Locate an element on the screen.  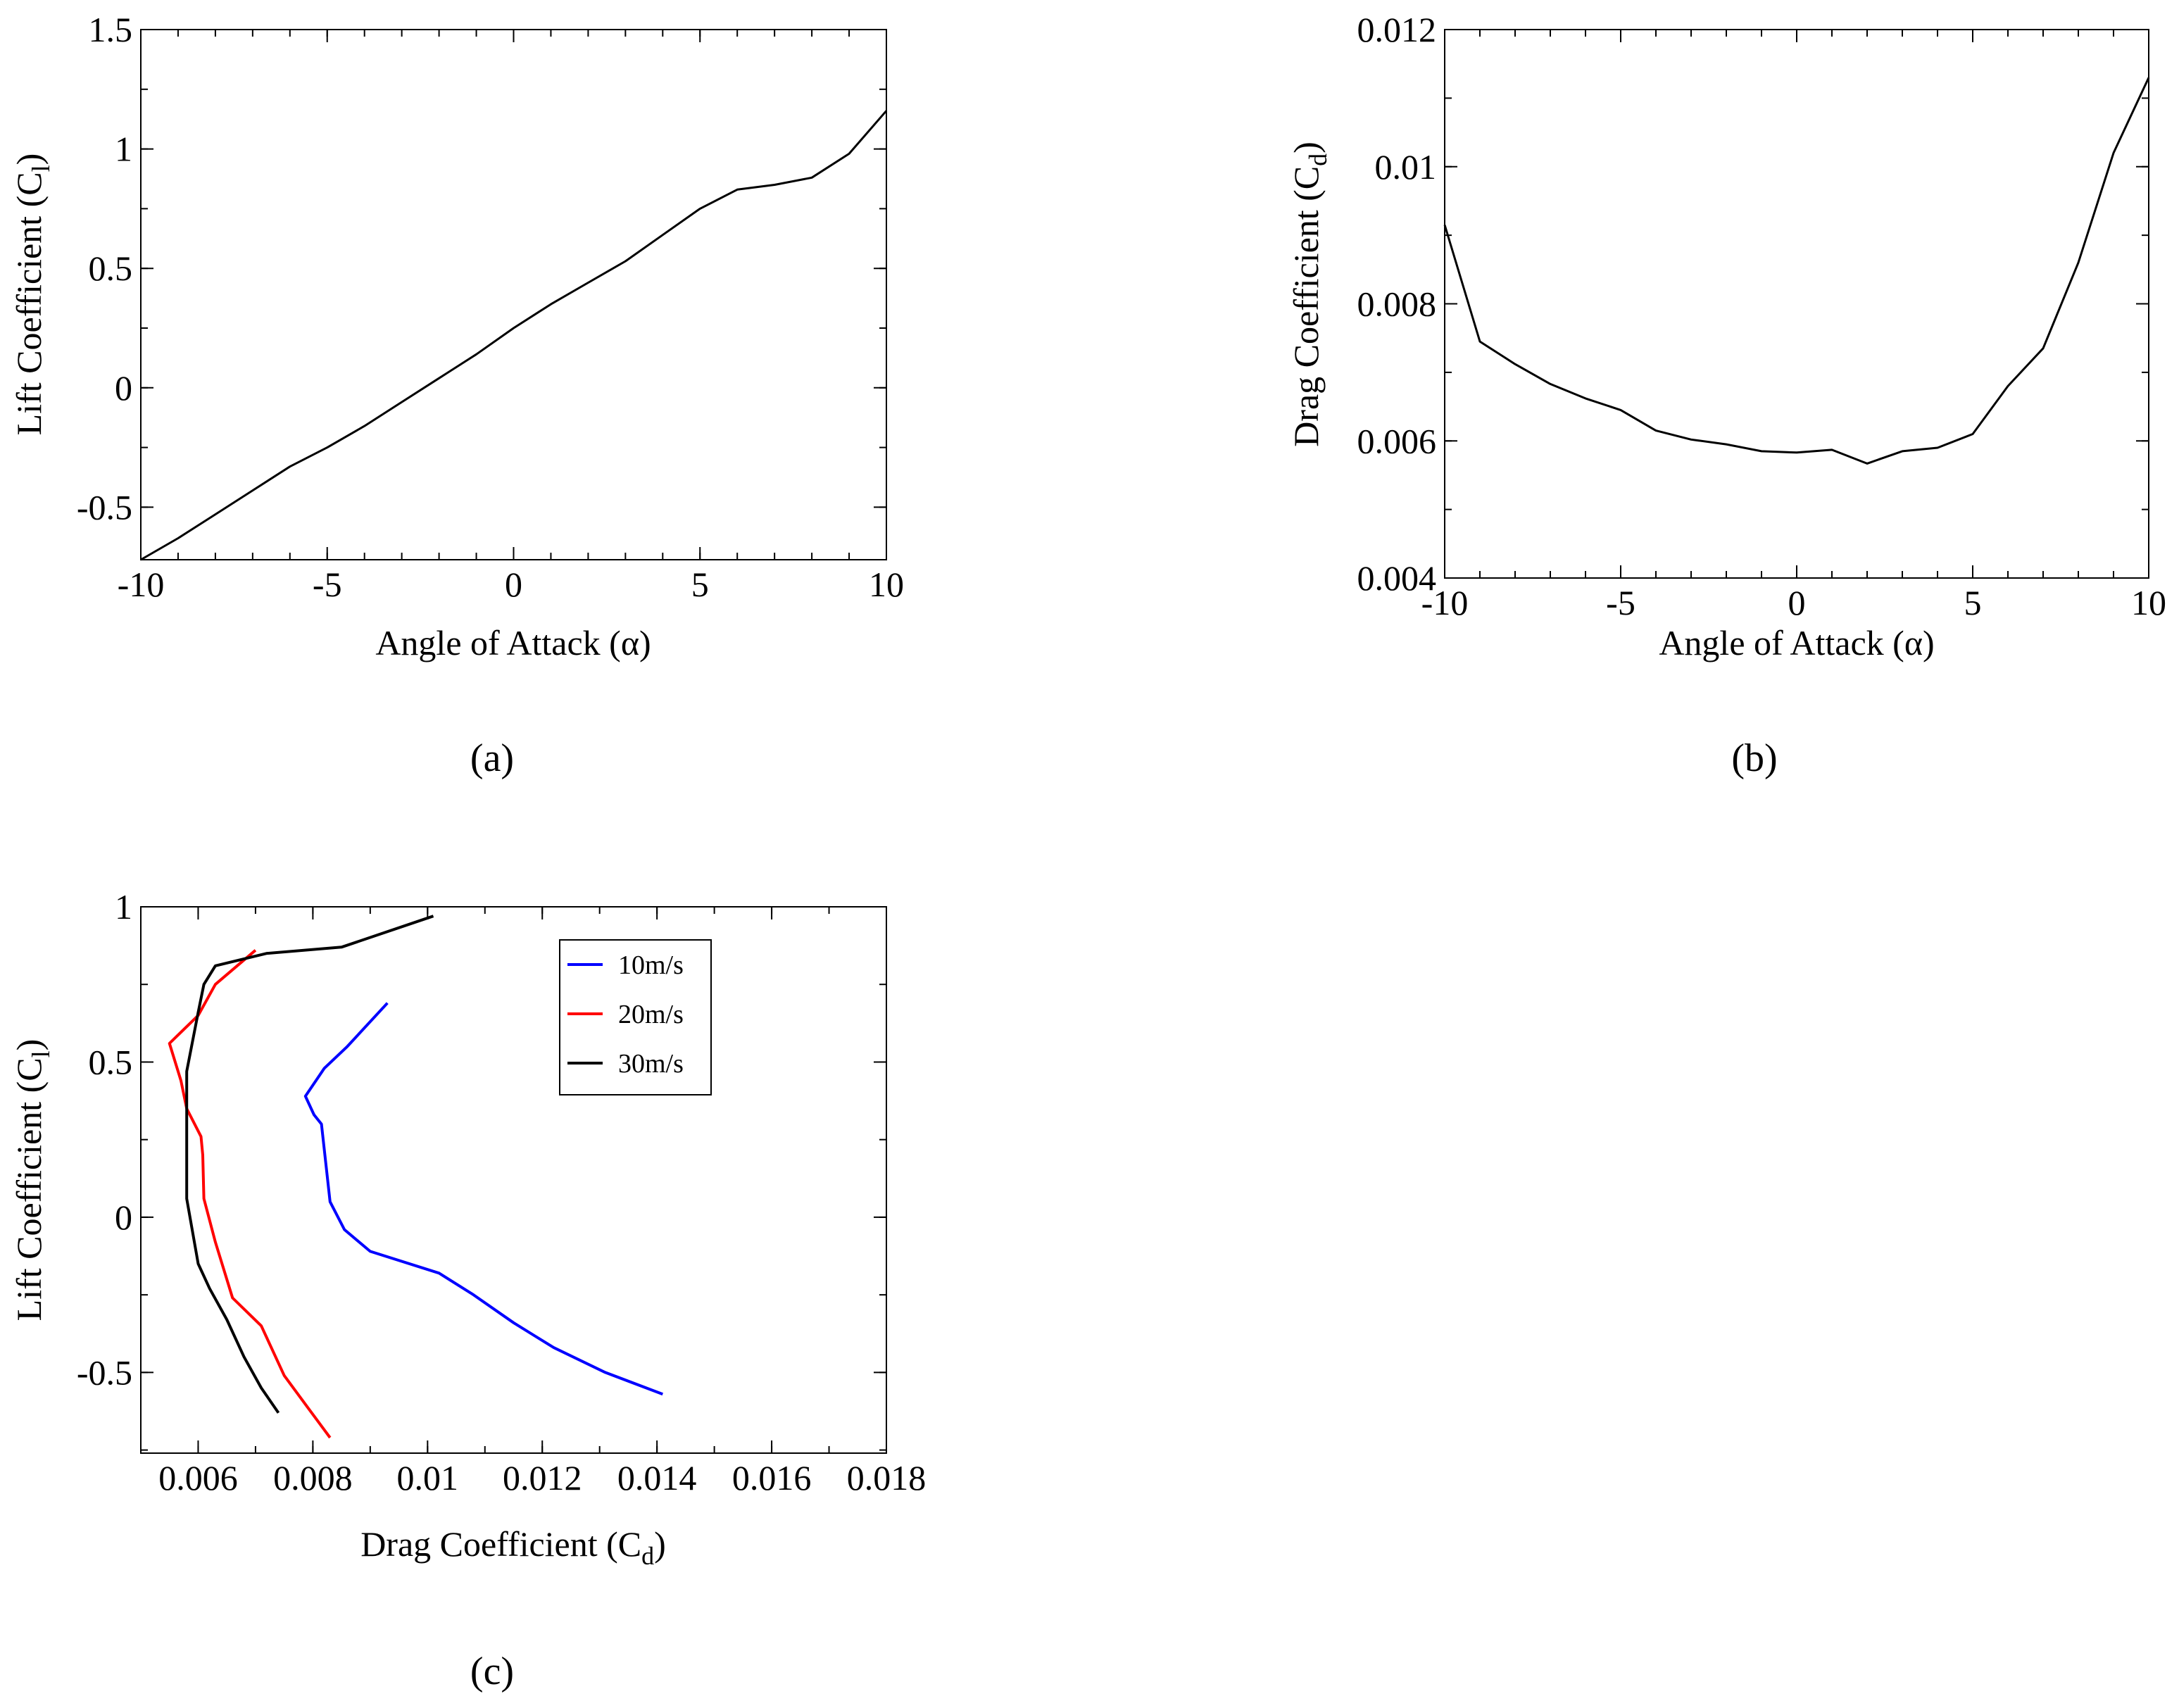
chart-a-ticks: -10 -5 0 5 10 -0.5 0 0.5 1 1.5 is located at coordinates (490, 307).